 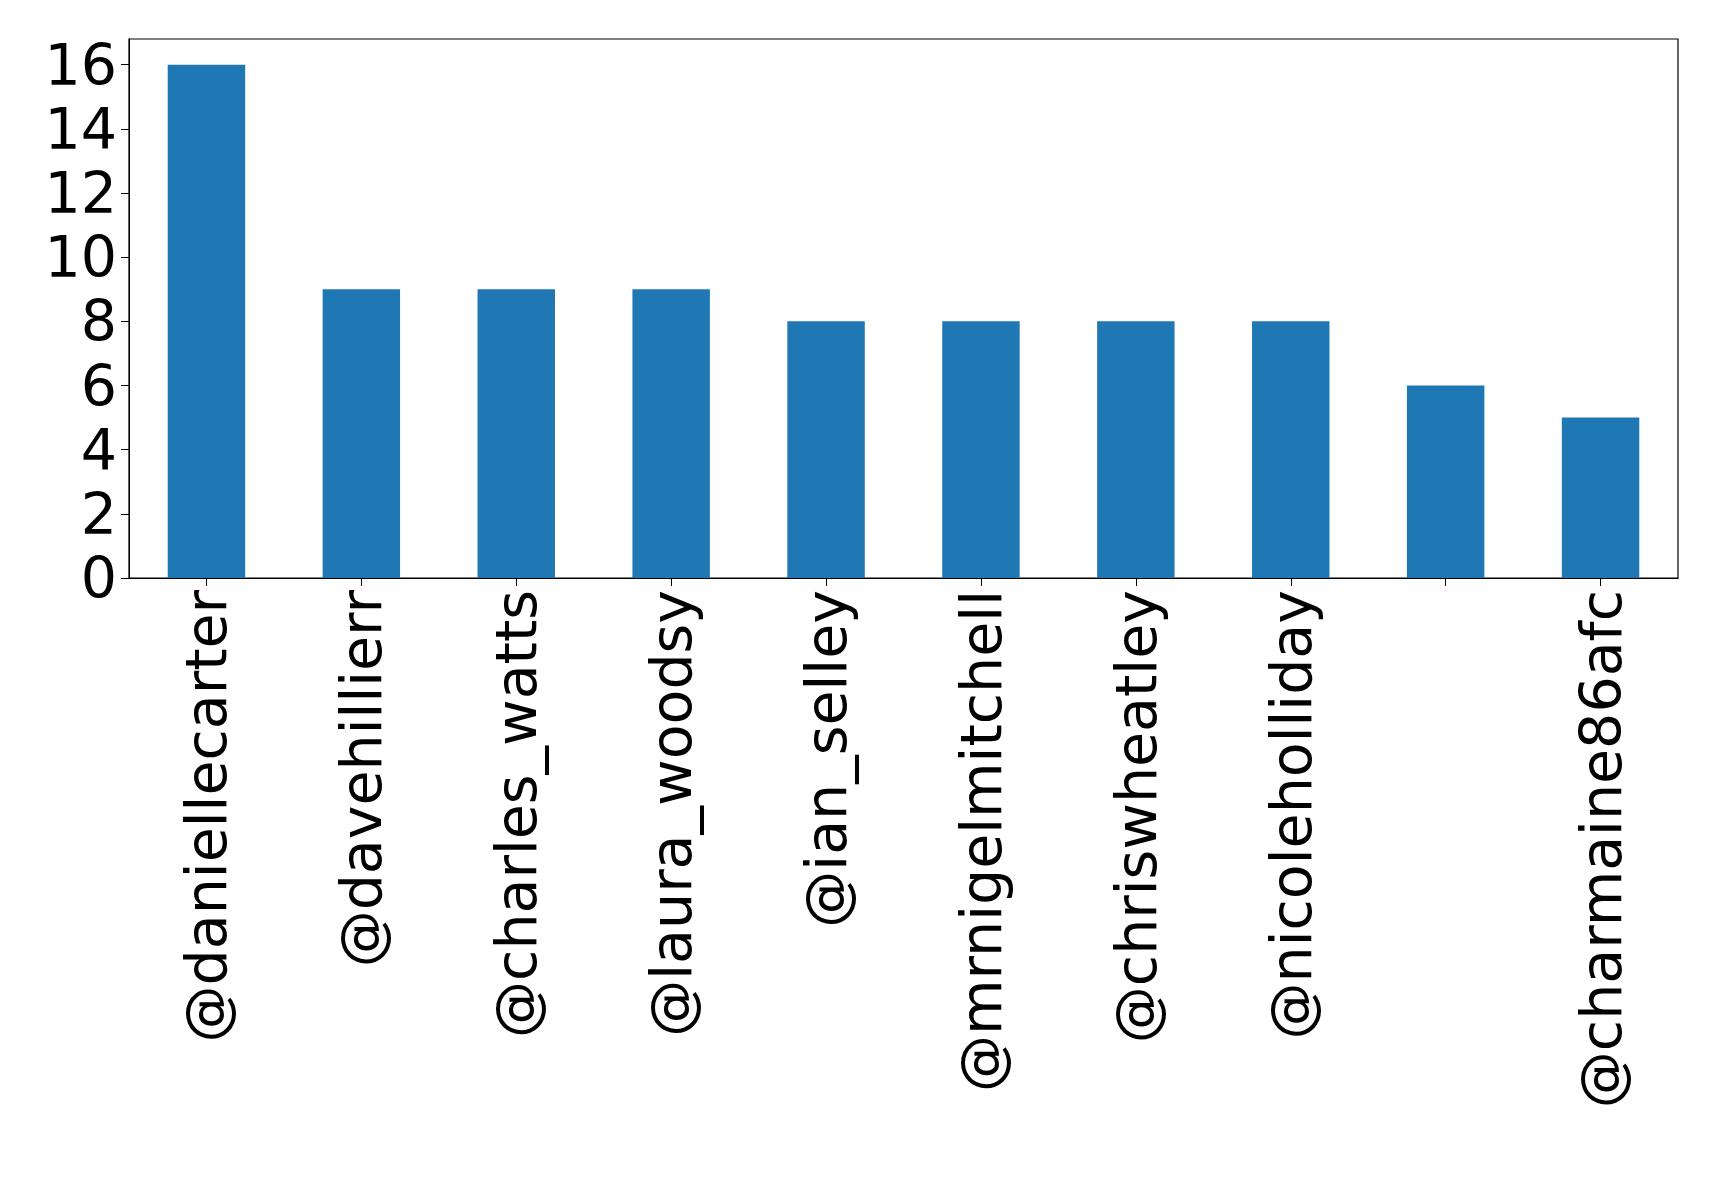 What do you see at coordinates (98, 578) in the screenshot?
I see `y-tick-label: 0` at bounding box center [98, 578].